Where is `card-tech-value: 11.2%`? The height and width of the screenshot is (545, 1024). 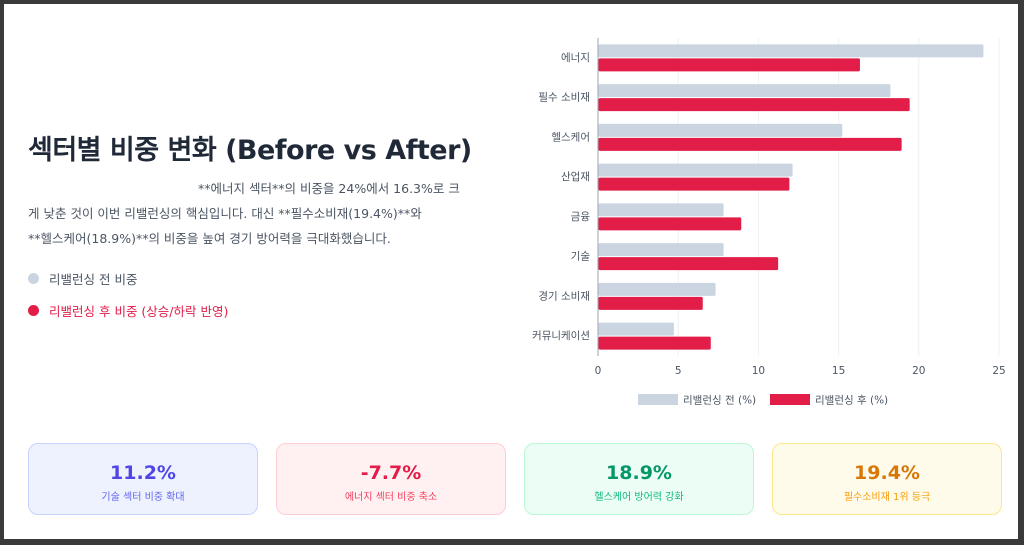
card-tech-value: 11.2% is located at coordinates (143, 473).